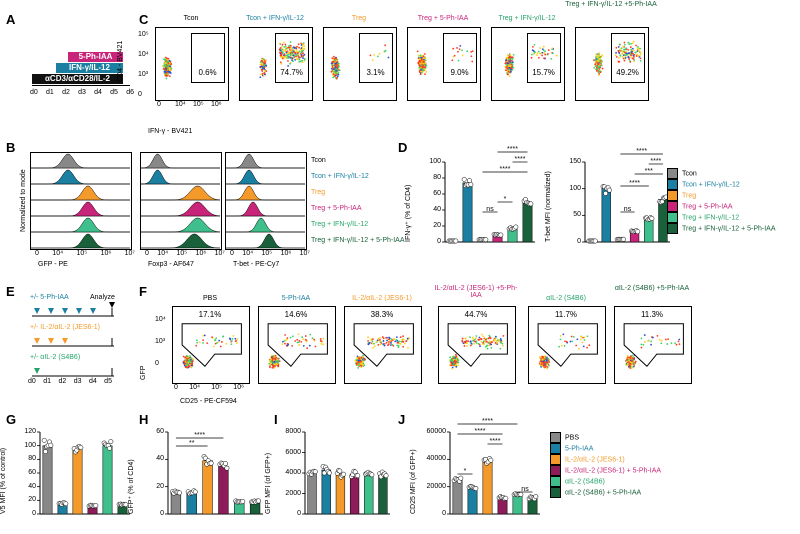  What do you see at coordinates (575, 188) in the screenshot?
I see `d-tbet-ytick: 100` at bounding box center [575, 188].